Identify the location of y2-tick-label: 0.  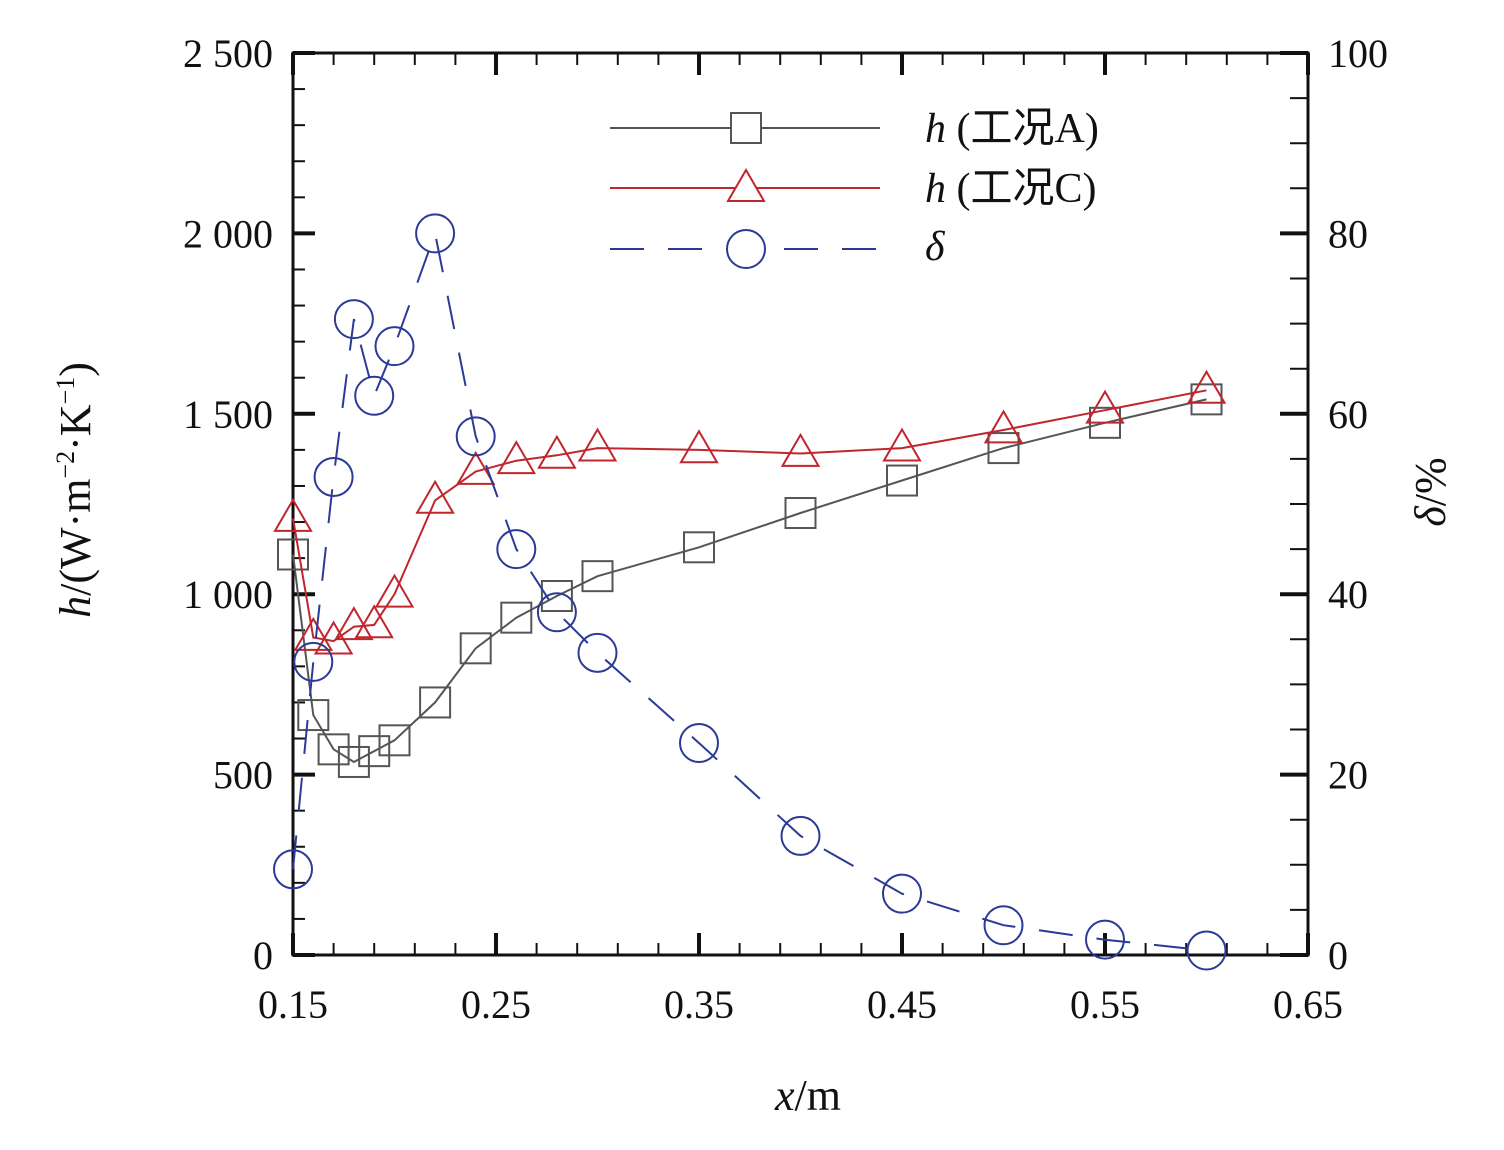
(1338, 955).